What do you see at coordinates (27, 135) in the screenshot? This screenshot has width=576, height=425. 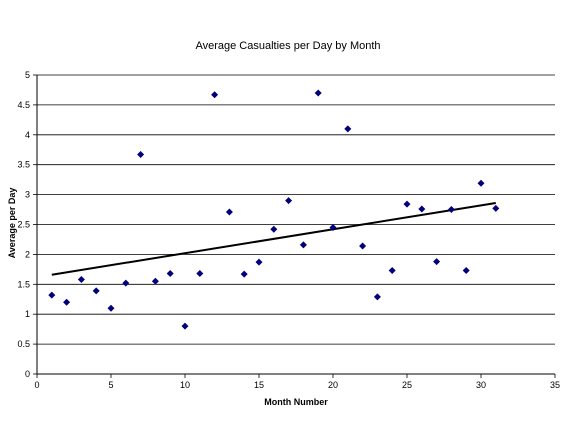 I see `y-tick-label: 4` at bounding box center [27, 135].